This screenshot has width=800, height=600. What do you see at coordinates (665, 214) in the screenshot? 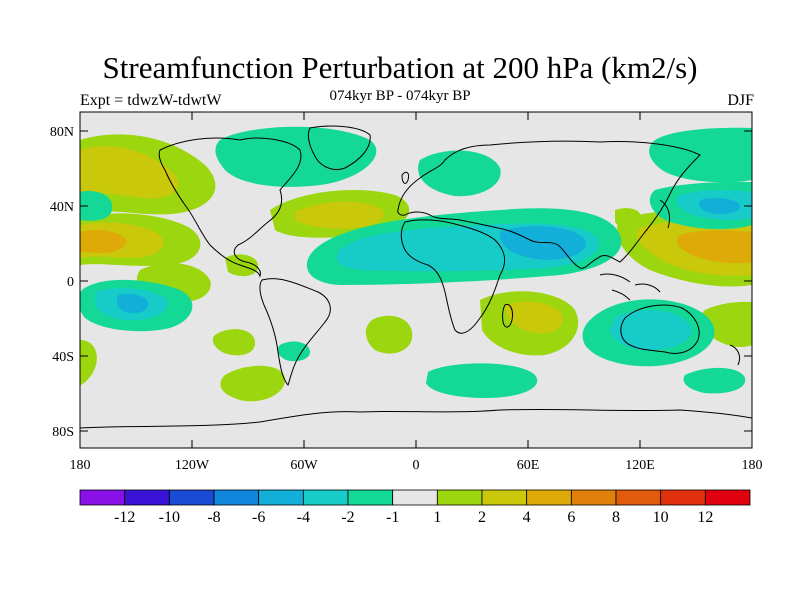
I see `coast-japan` at bounding box center [665, 214].